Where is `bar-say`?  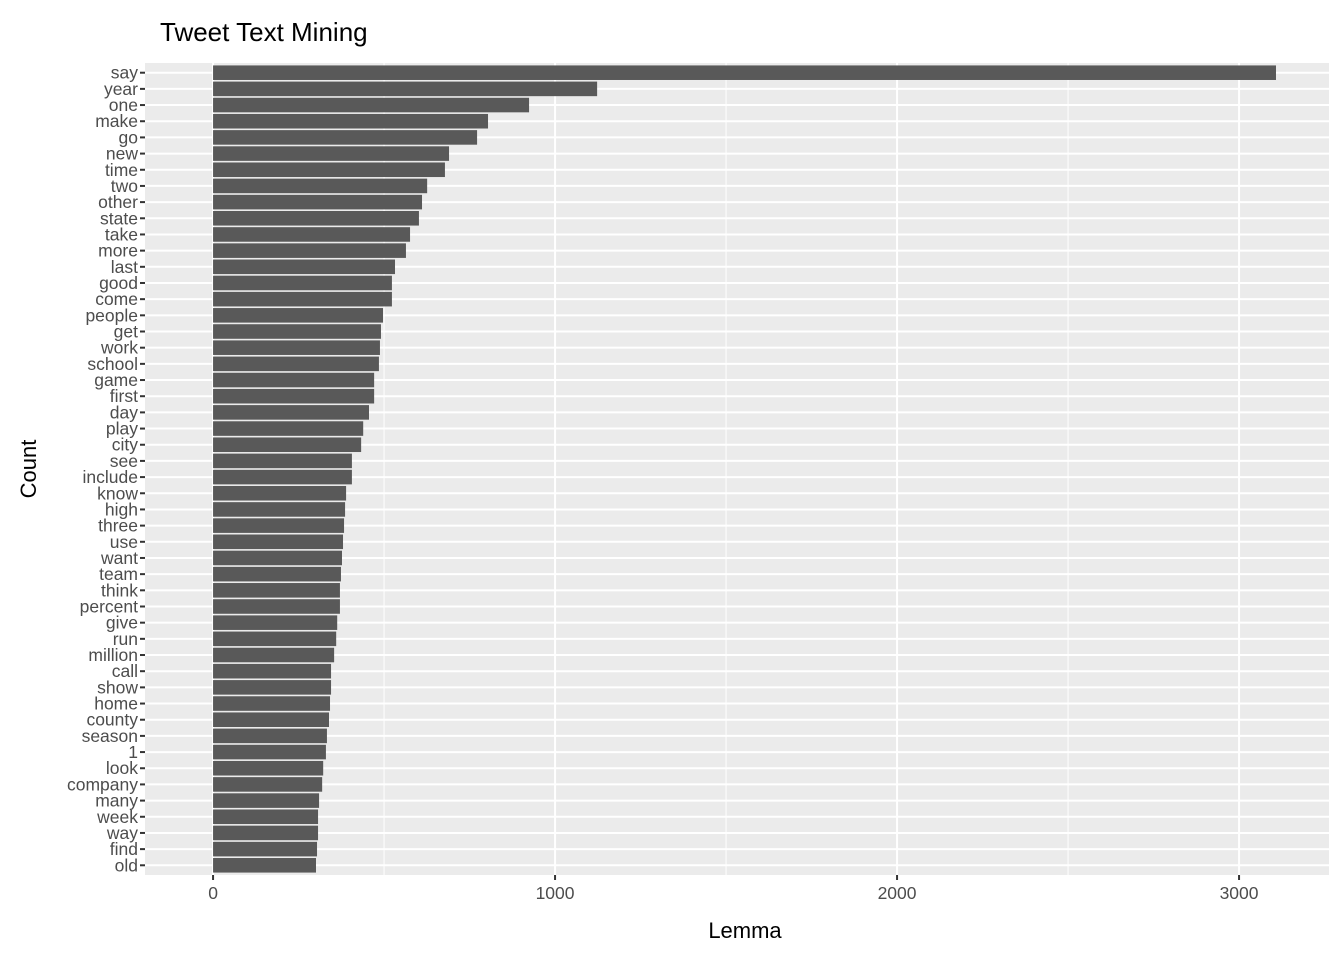 bar-say is located at coordinates (744, 72).